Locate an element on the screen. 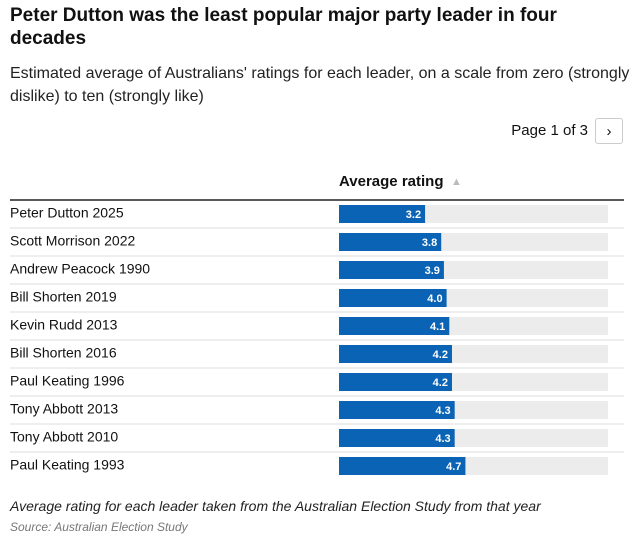  value-label: 3.8 is located at coordinates (429, 243).